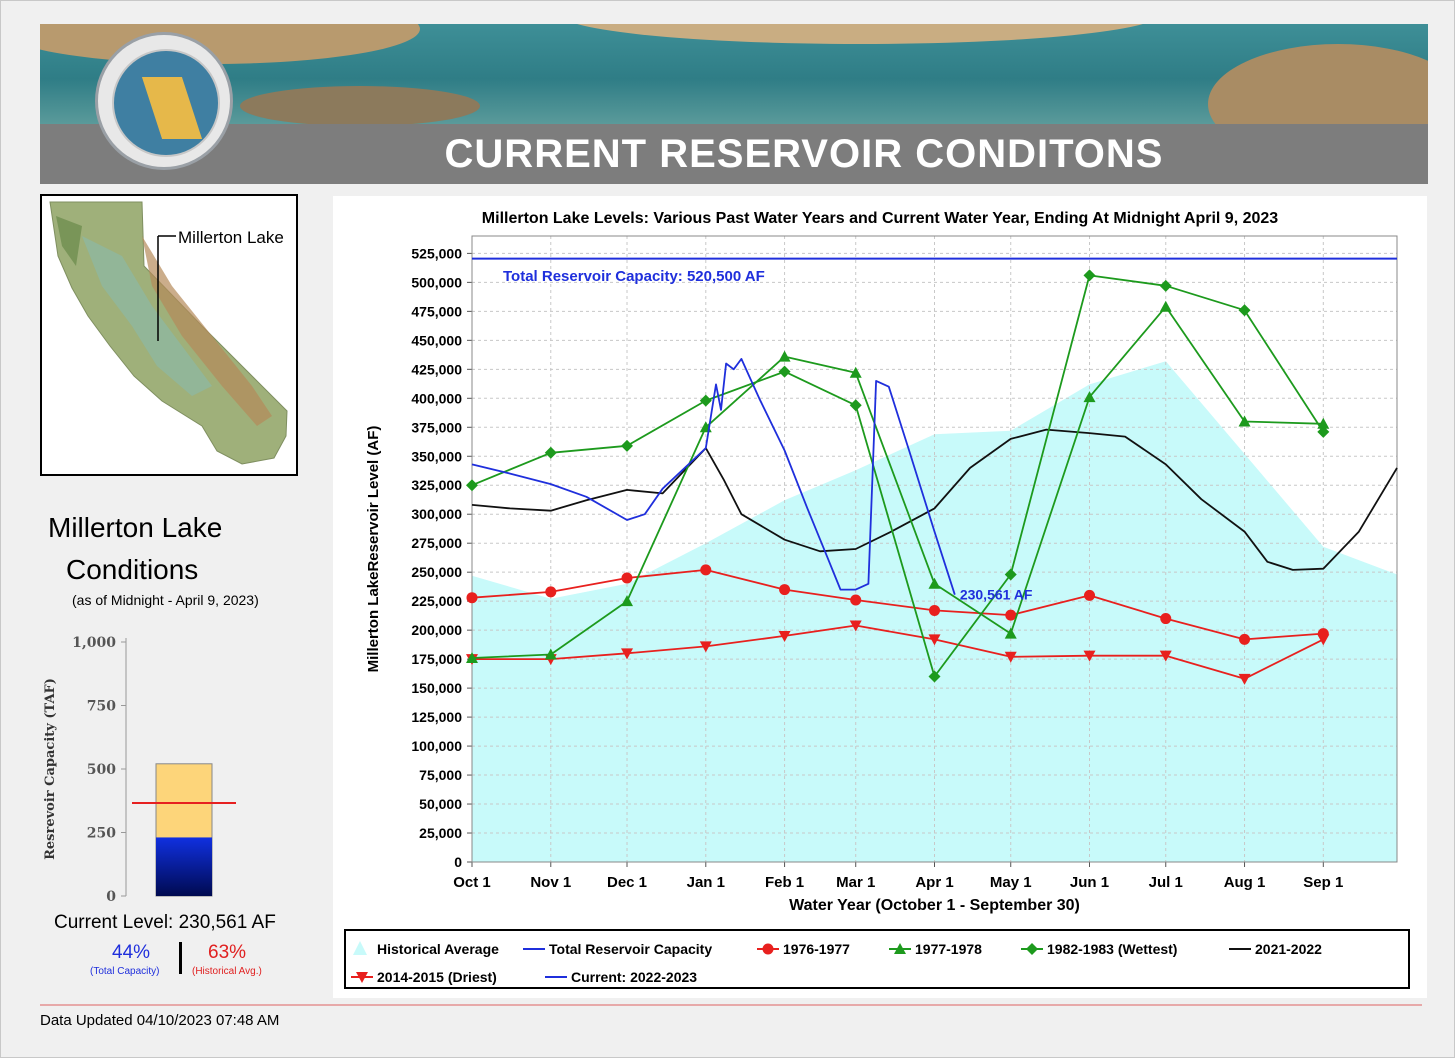  Describe the element at coordinates (101, 834) in the screenshot. I see `gauge-tick-label: 250` at that location.